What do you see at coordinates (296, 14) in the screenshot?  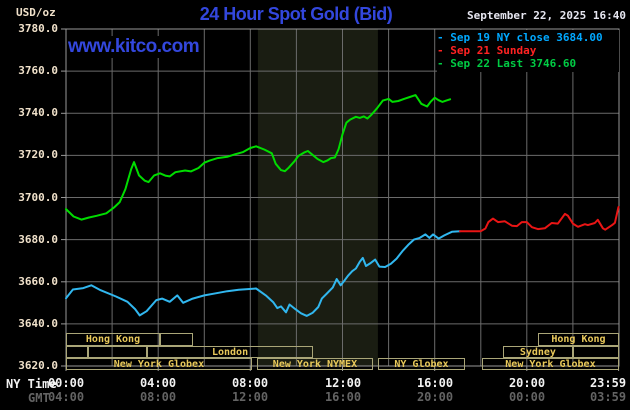 I see `page-title: 24 Hour Spot Gold (Bid)` at bounding box center [296, 14].